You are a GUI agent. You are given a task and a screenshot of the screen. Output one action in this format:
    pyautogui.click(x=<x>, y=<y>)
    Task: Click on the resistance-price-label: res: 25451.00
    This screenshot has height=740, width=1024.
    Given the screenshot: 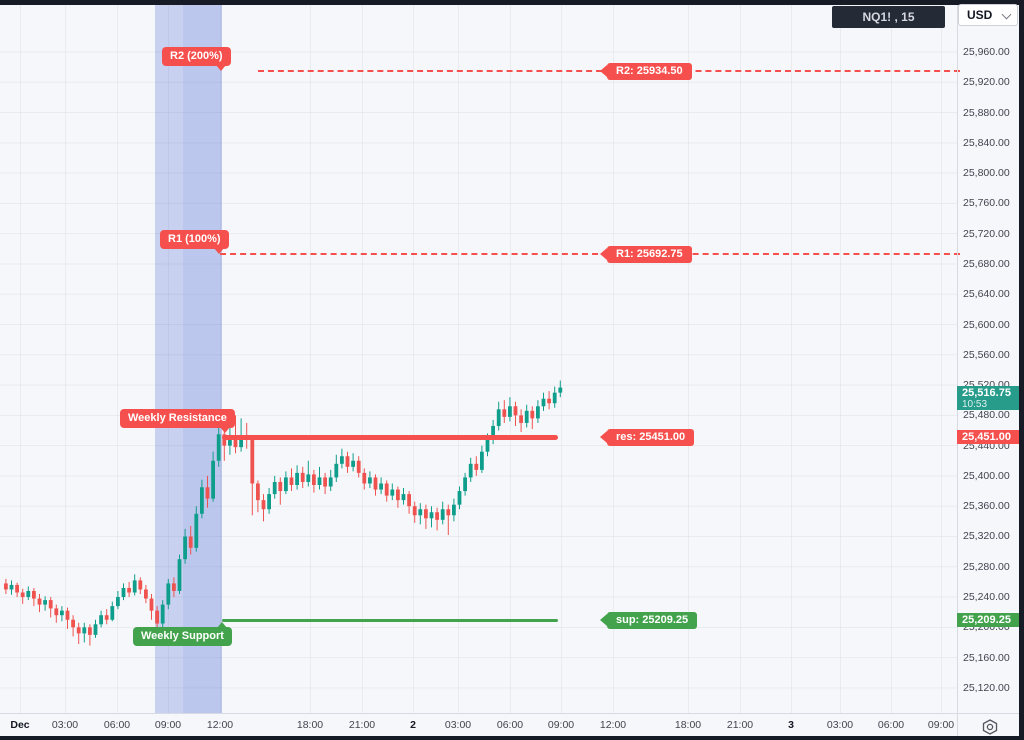 What is the action you would take?
    pyautogui.click(x=647, y=437)
    